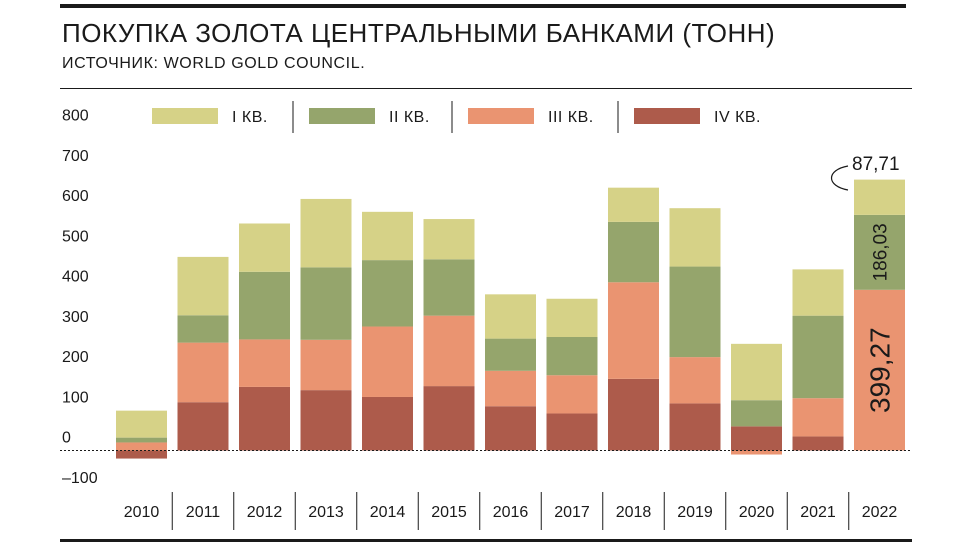 Image resolution: width=968 pixels, height=544 pixels. Describe the element at coordinates (634, 512) in the screenshot. I see `x-tick-label: 2018` at that location.